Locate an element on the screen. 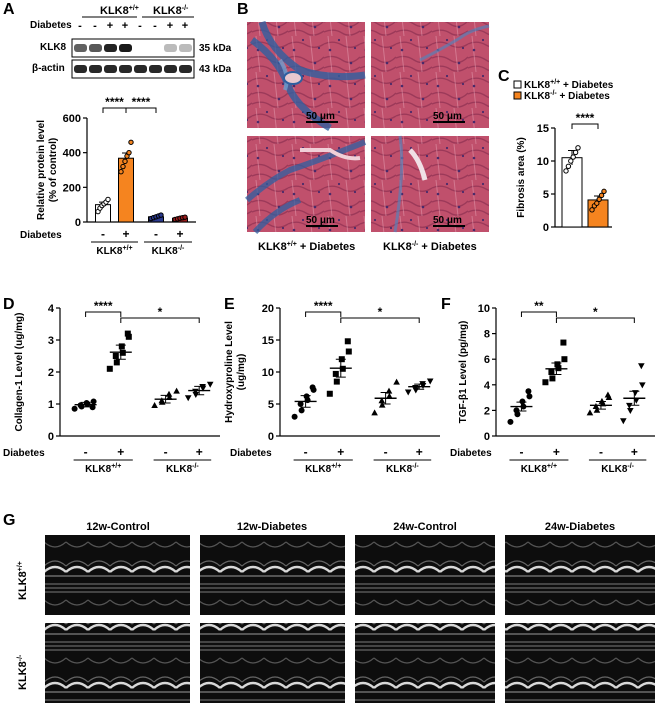 This screenshot has height=707, width=659. y-tick-label: 3 is located at coordinates (51, 341).